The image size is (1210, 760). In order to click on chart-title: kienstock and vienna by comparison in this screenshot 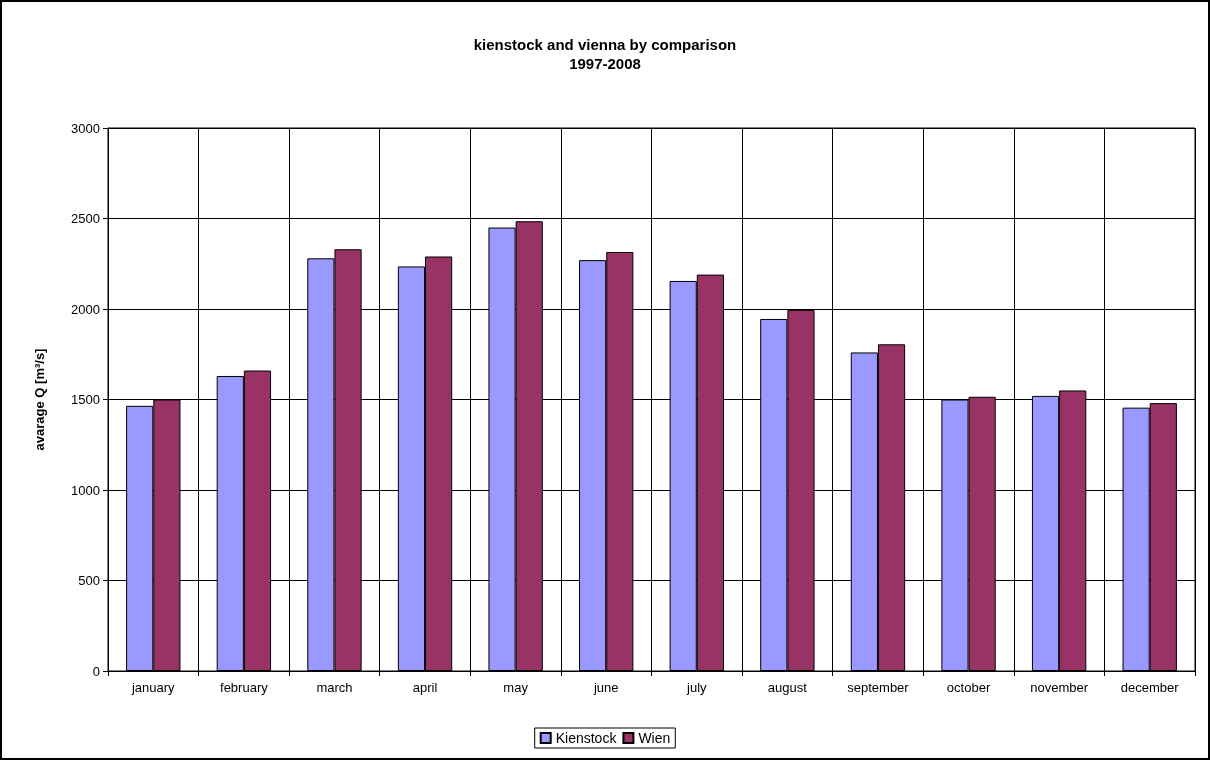, I will do `click(605, 44)`.